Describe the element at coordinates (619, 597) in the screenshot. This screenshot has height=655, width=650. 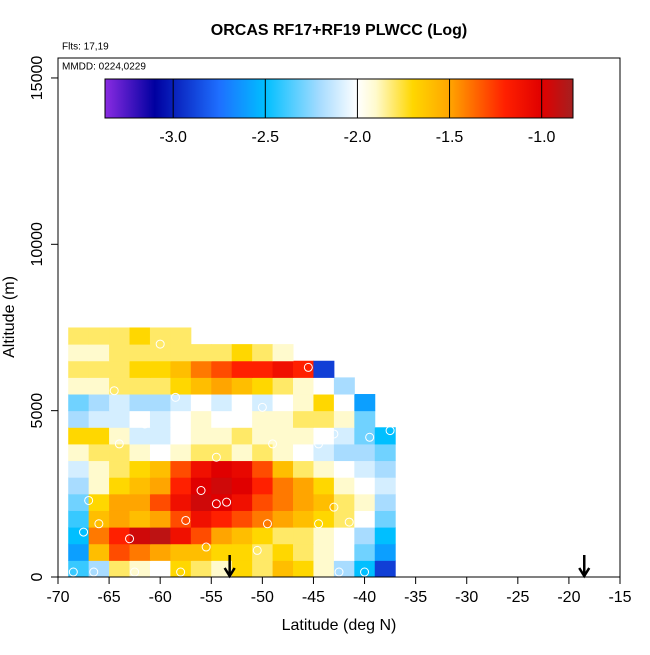
I see `x-tick-label: -15` at that location.